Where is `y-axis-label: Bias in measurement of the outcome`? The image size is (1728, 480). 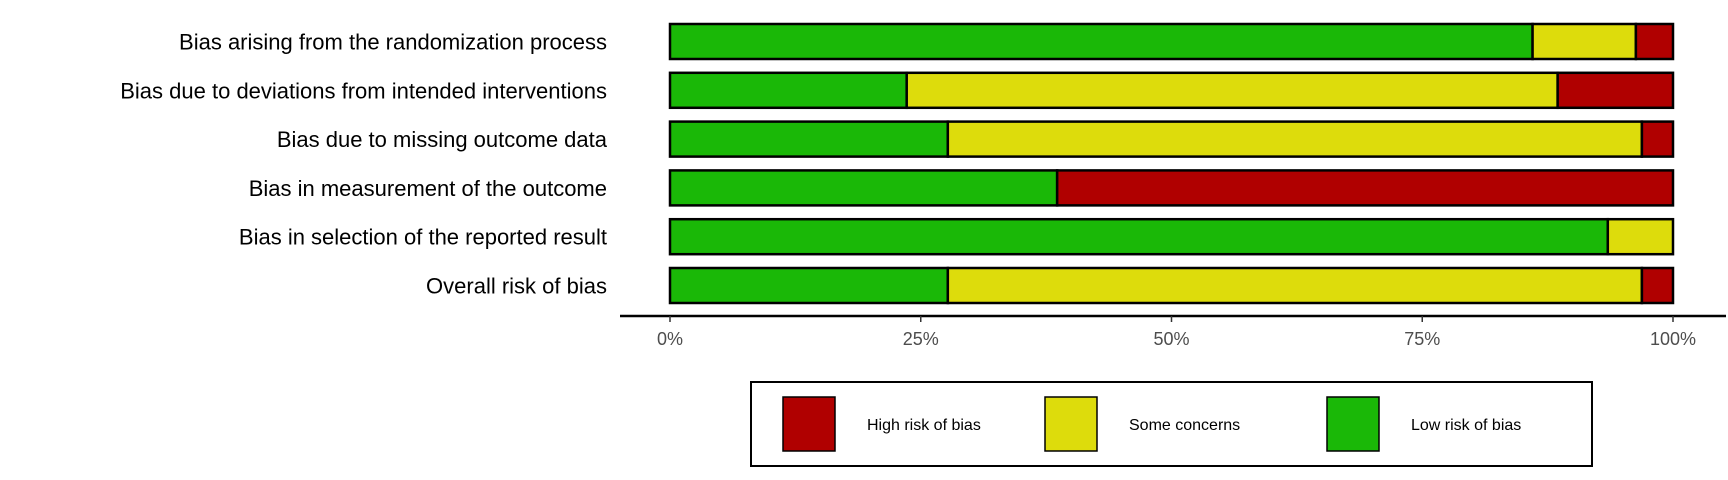
y-axis-label: Bias in measurement of the outcome is located at coordinates (428, 188).